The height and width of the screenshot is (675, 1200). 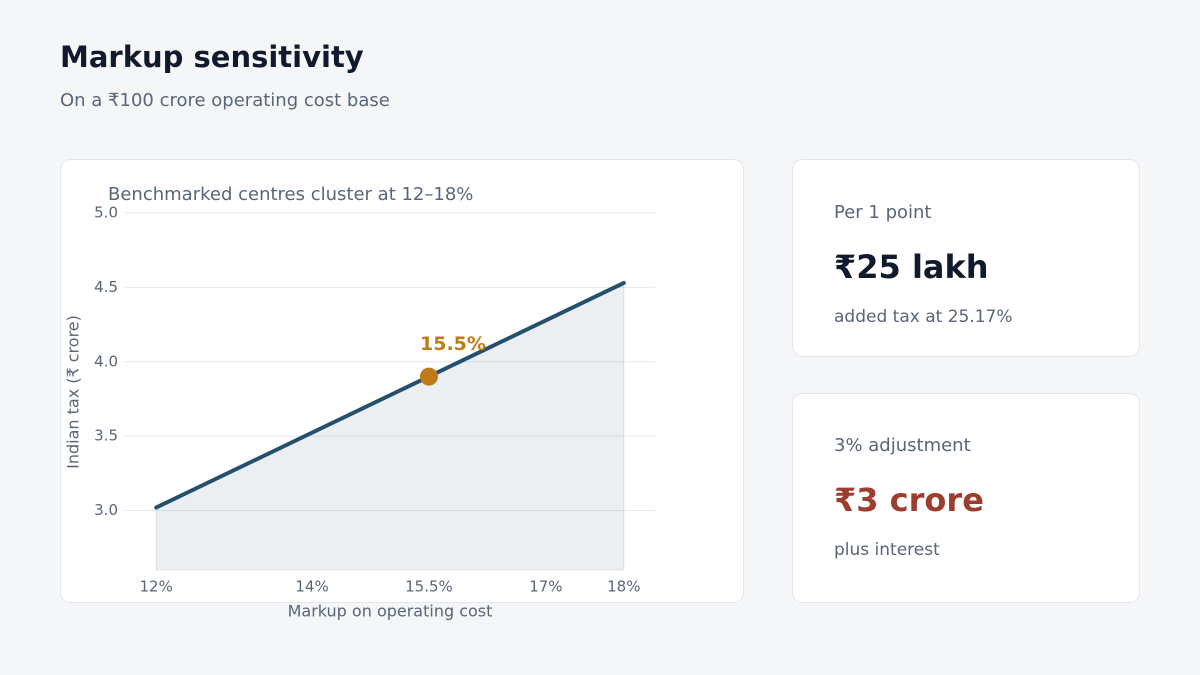 What do you see at coordinates (911, 267) in the screenshot?
I see `card-value: ₹25 lakh` at bounding box center [911, 267].